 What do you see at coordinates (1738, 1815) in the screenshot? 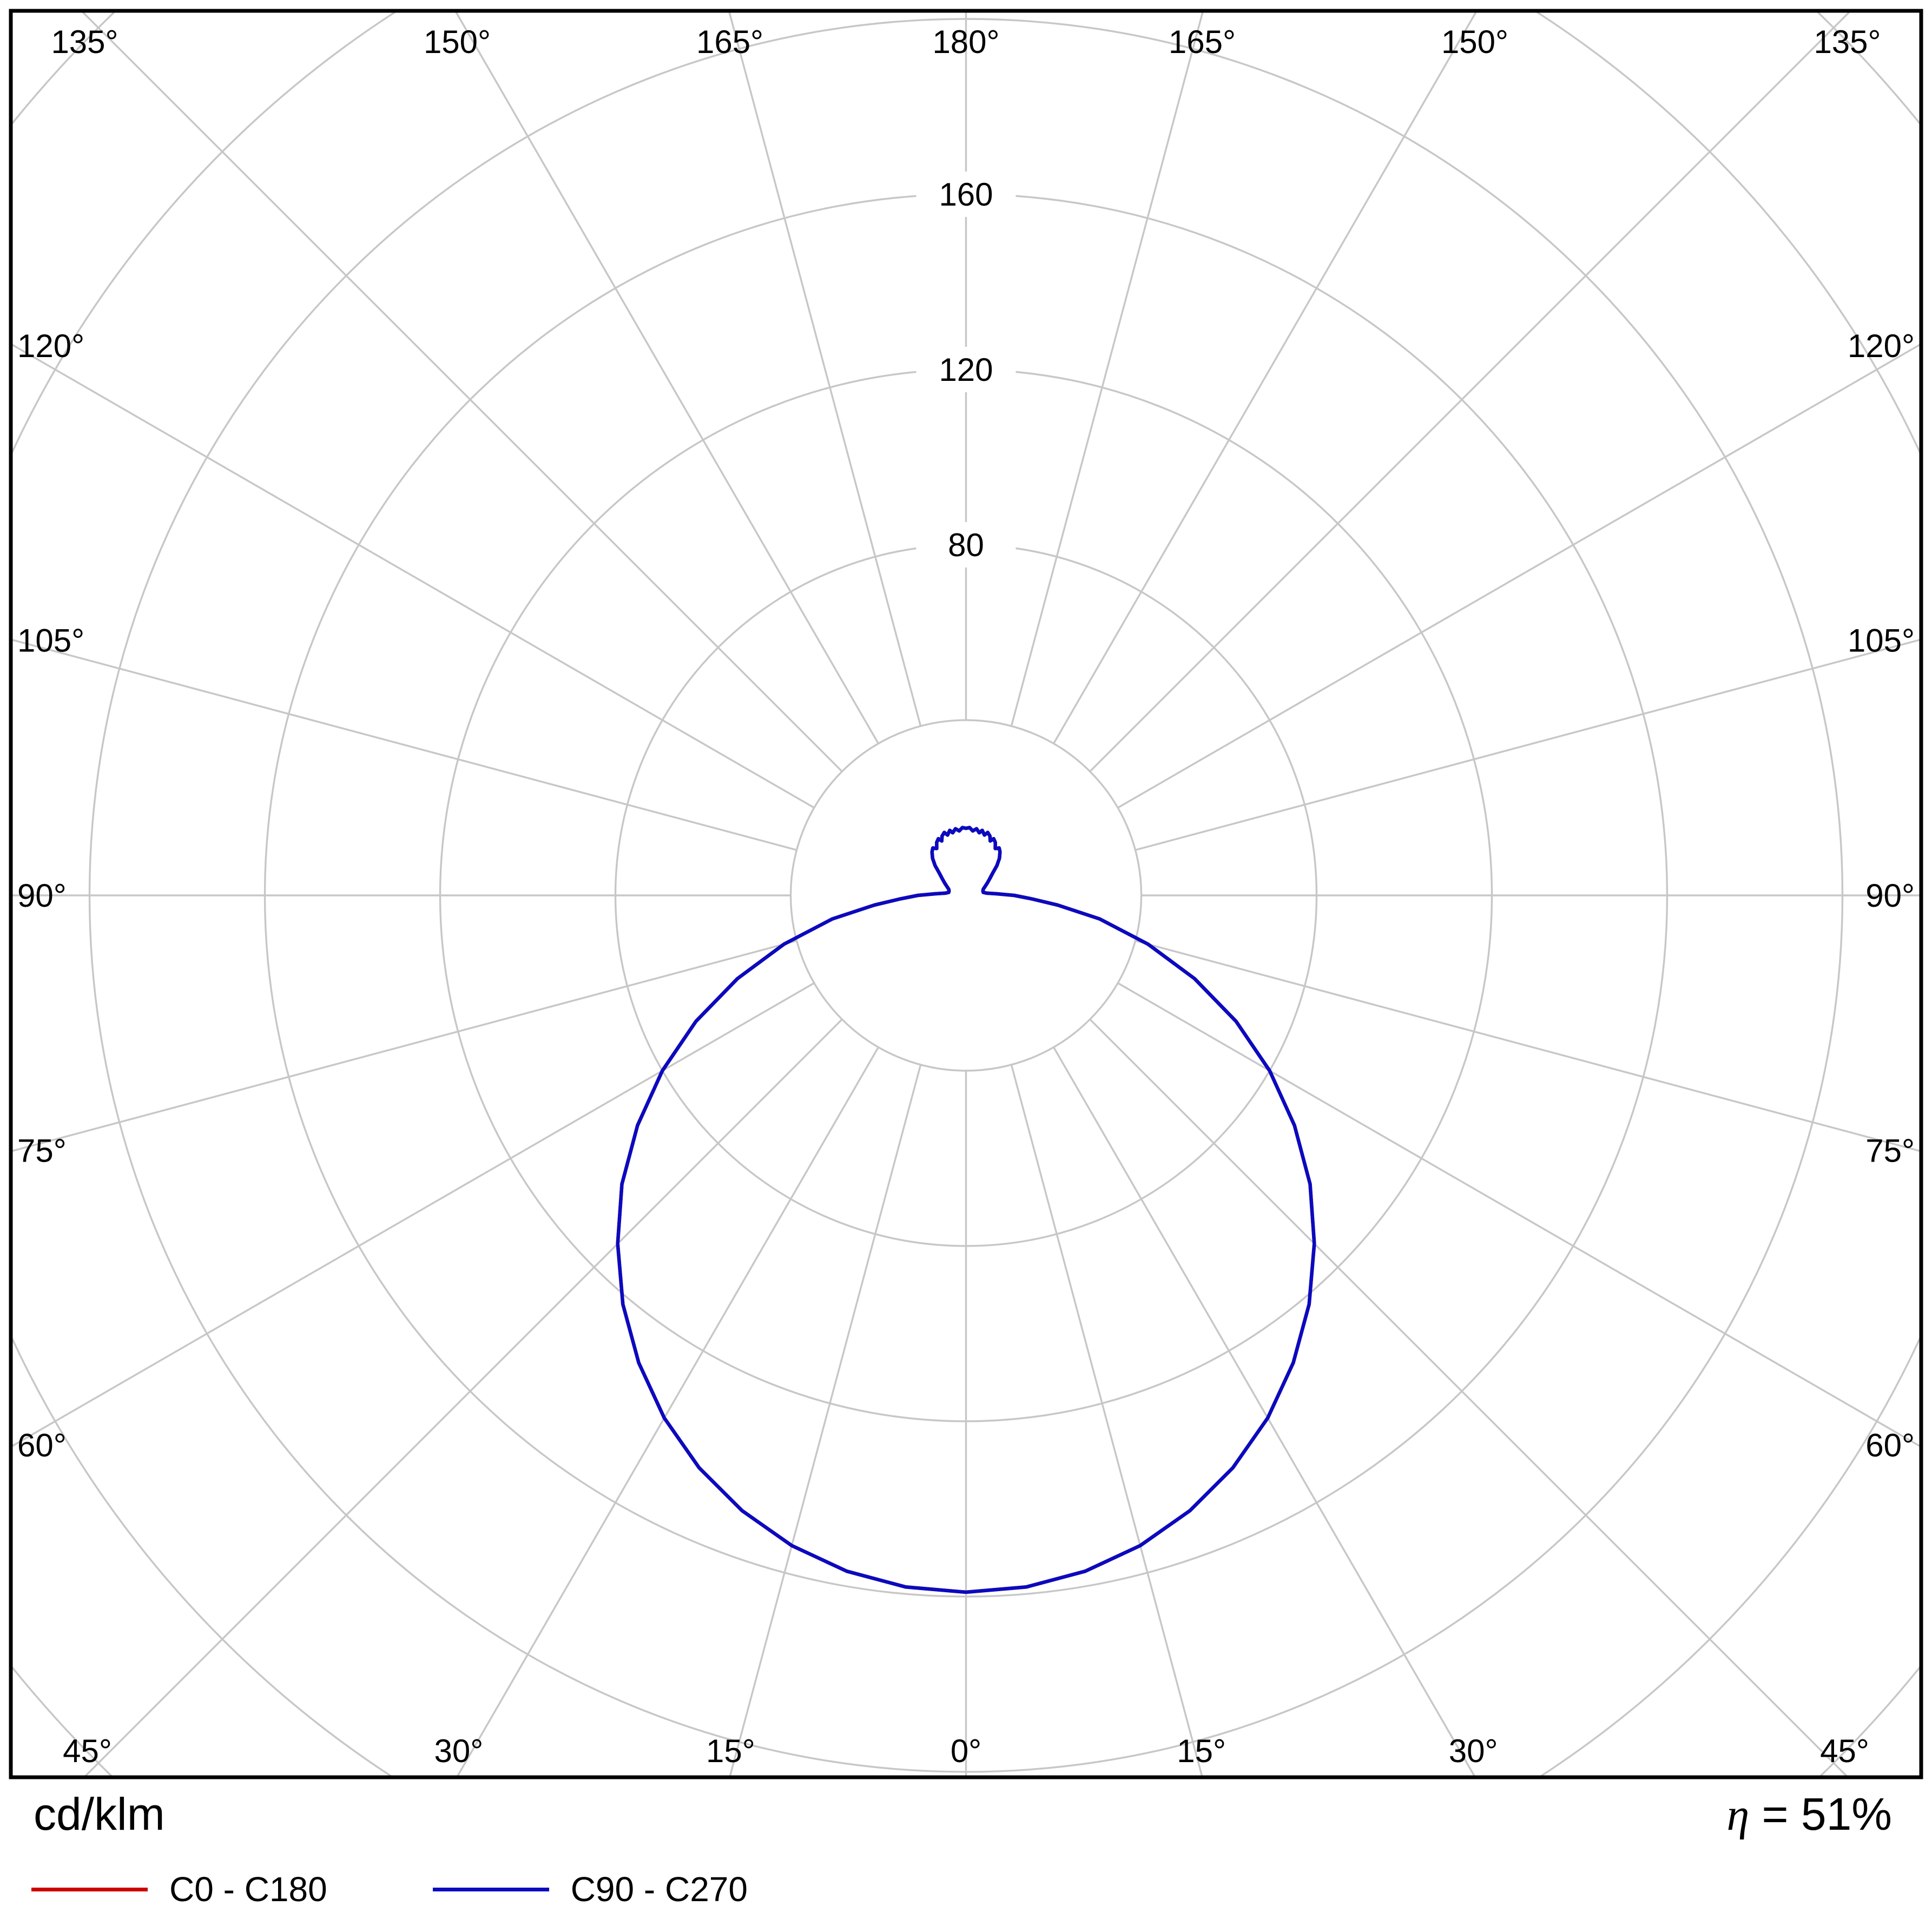
I see `eta-symbol: η` at bounding box center [1738, 1815].